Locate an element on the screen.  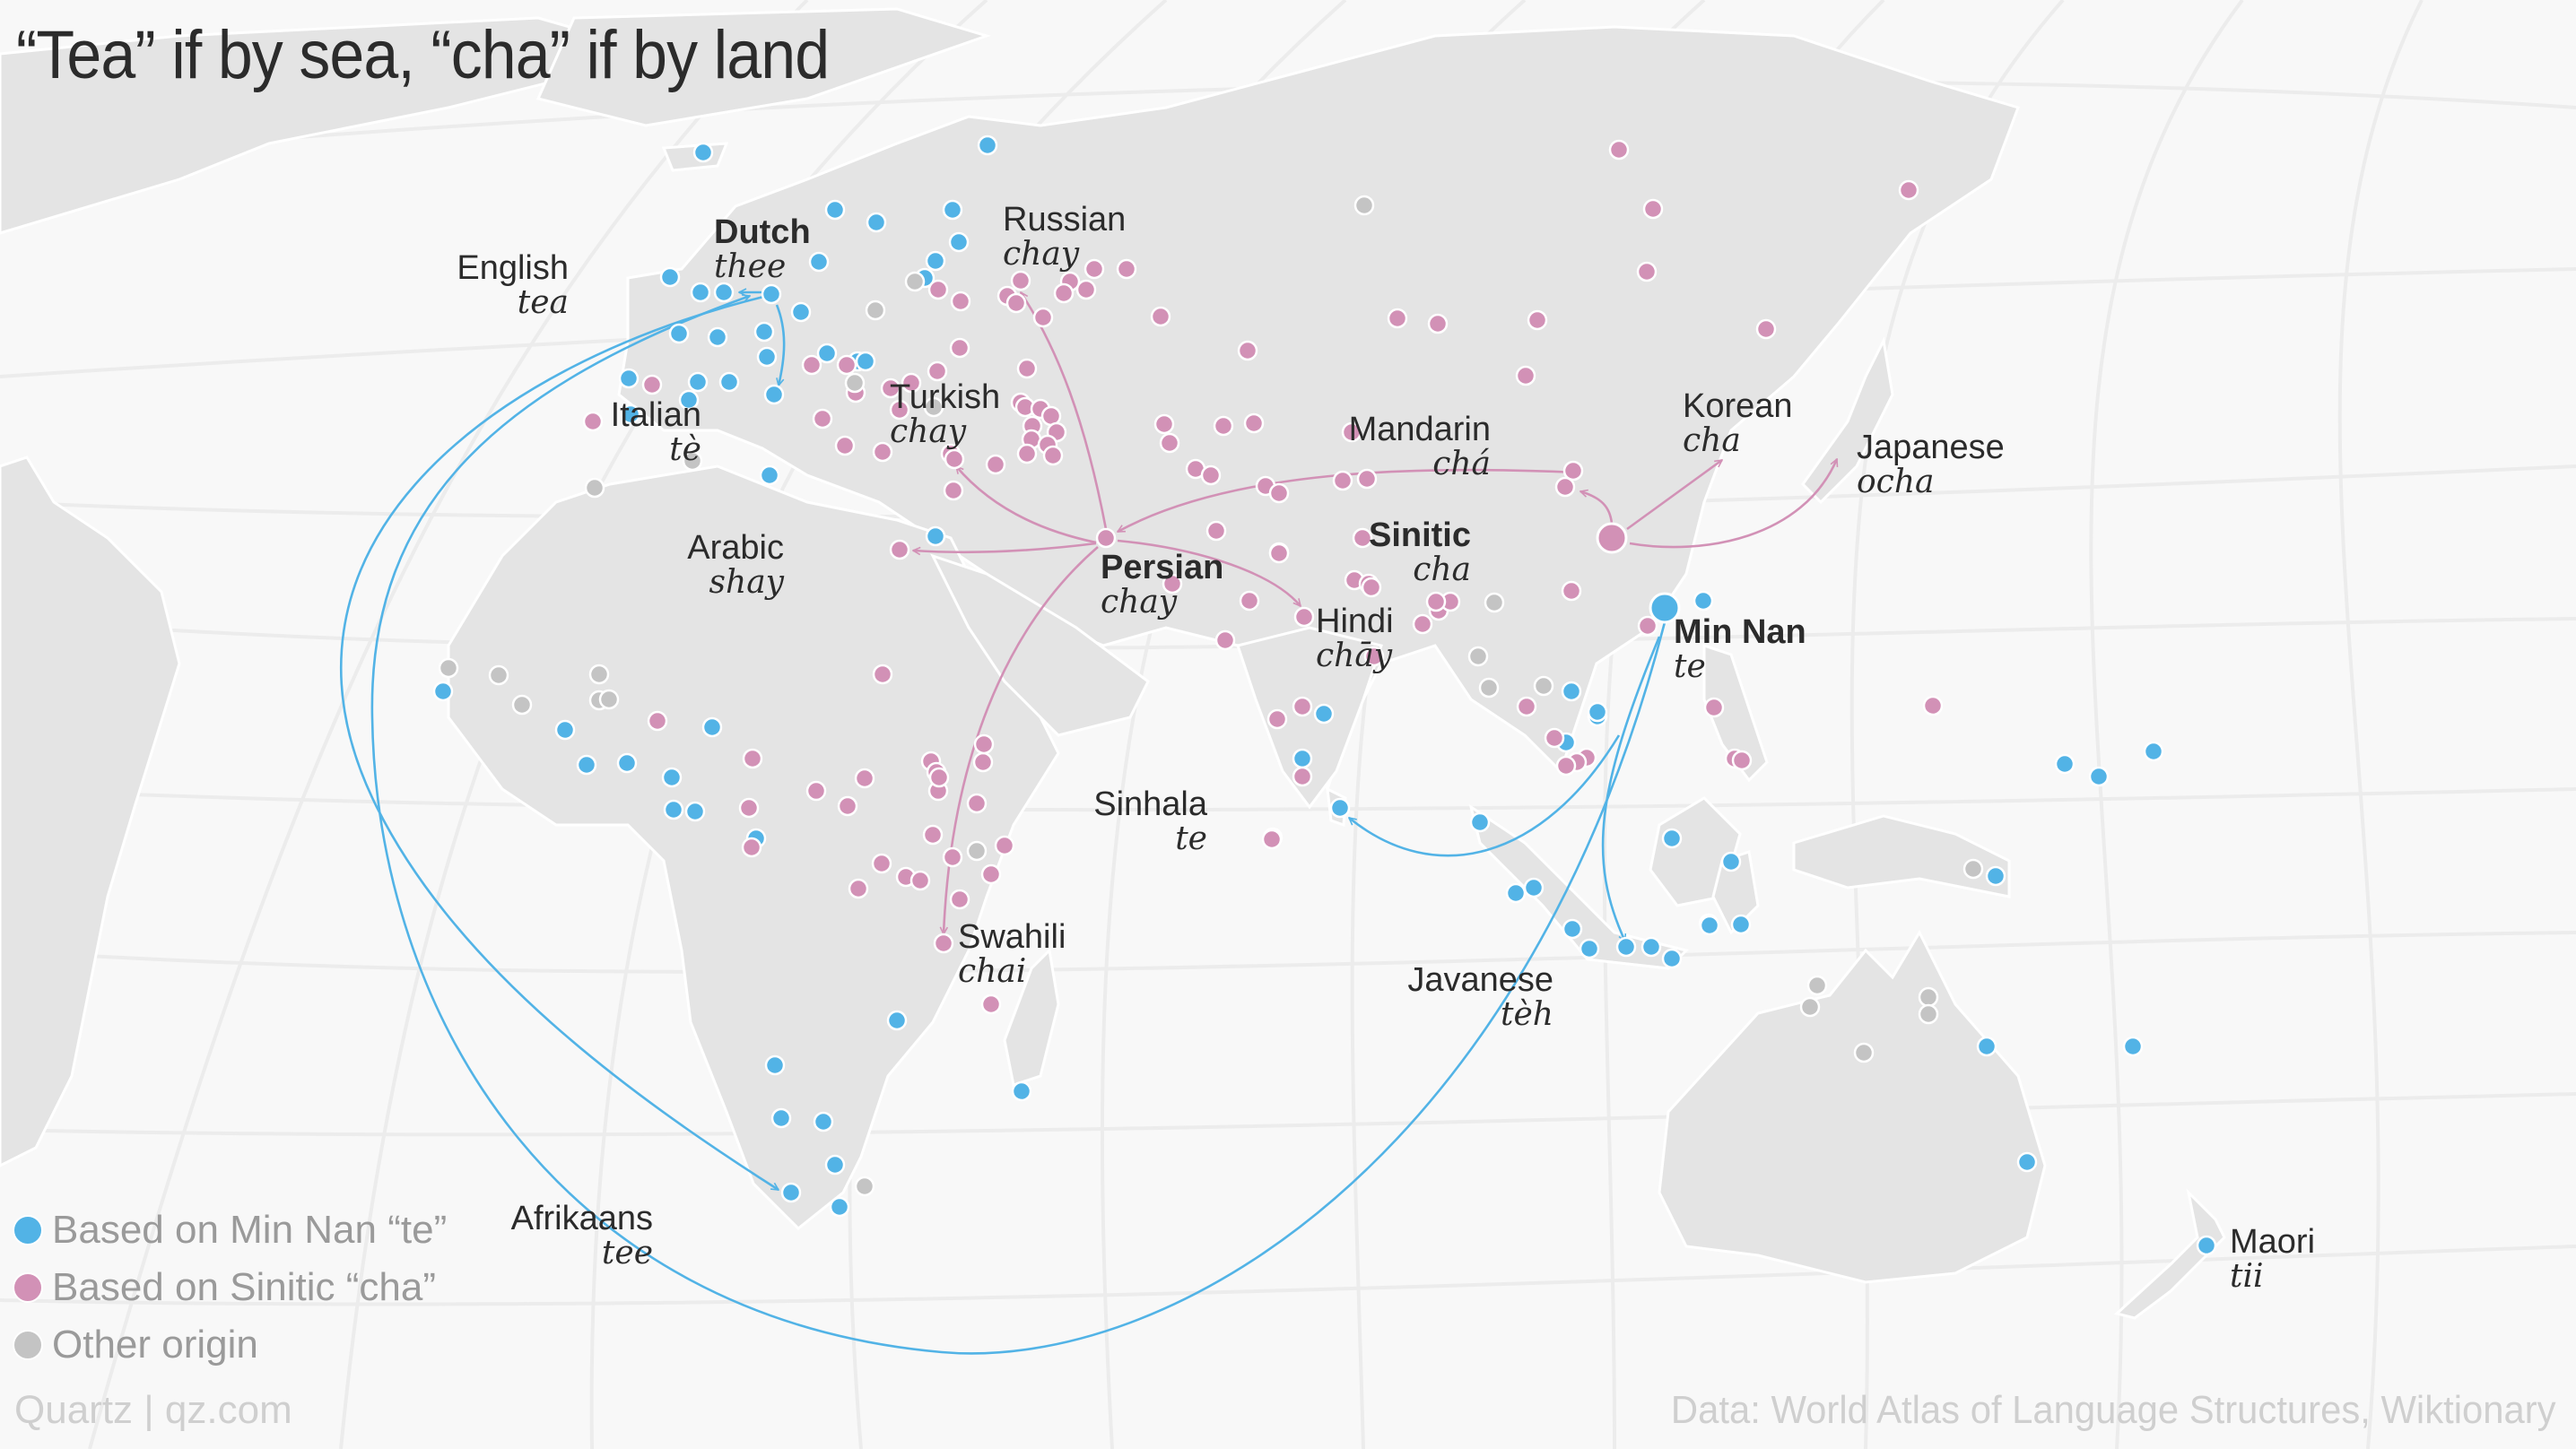
language-name: Italian is located at coordinates (655, 415).